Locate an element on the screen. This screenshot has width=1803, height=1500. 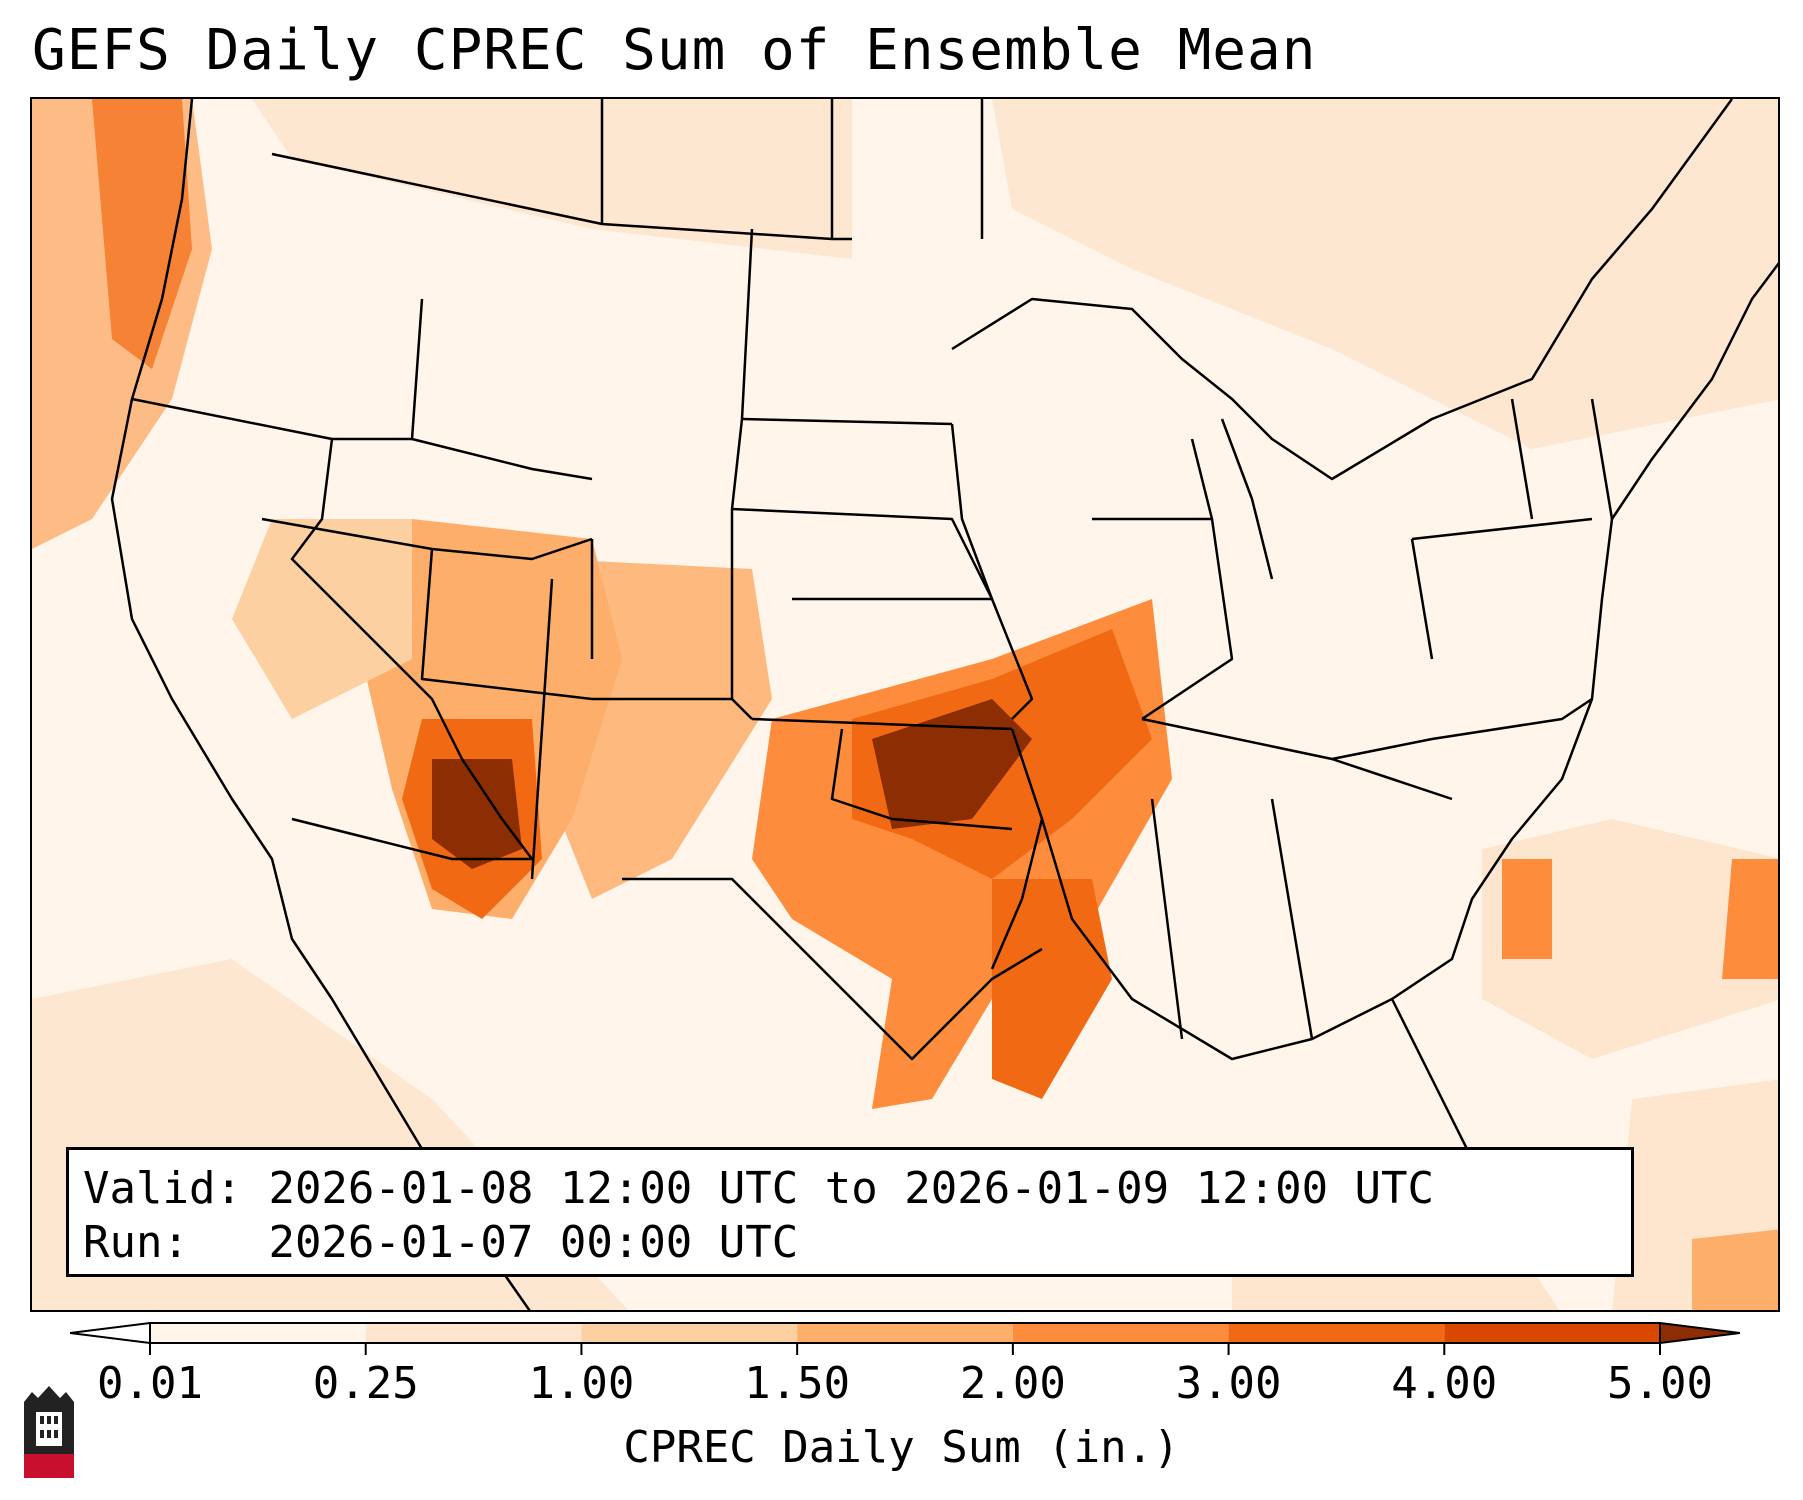
colorbar-tick-label: 2.00 is located at coordinates (1012, 1383).